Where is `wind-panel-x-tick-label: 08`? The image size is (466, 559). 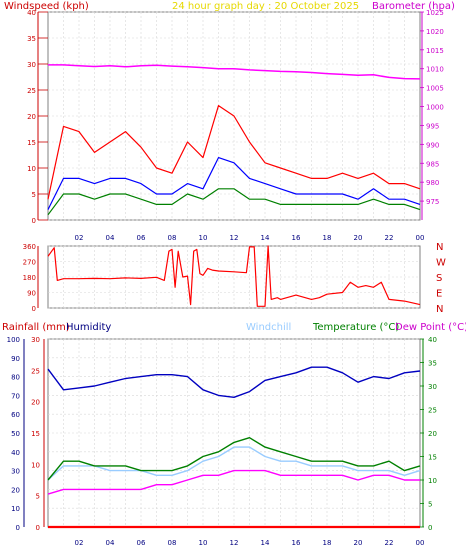 wind-panel-x-tick-label: 08 is located at coordinates (172, 238).